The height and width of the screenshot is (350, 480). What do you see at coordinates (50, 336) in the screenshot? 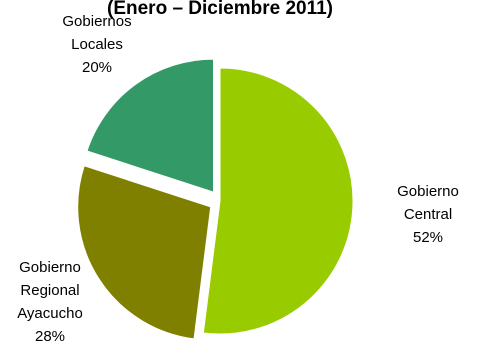
I see `slice-value-label: 28%` at bounding box center [50, 336].